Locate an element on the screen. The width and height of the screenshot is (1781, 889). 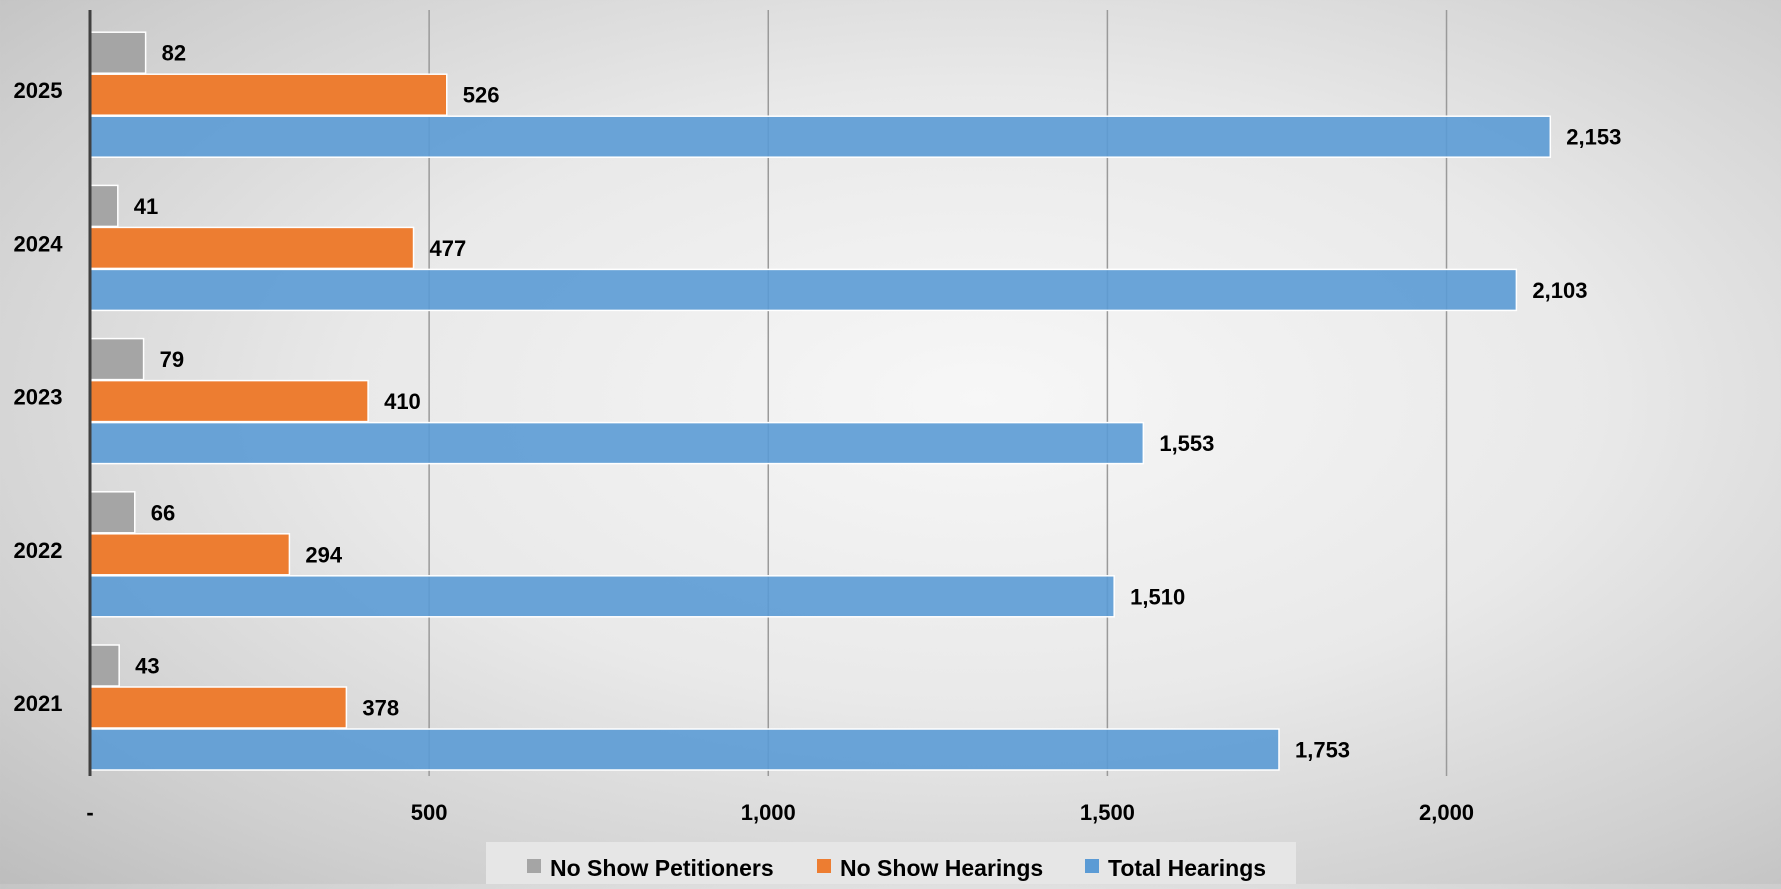
data-label: 1,510 is located at coordinates (1157, 596).